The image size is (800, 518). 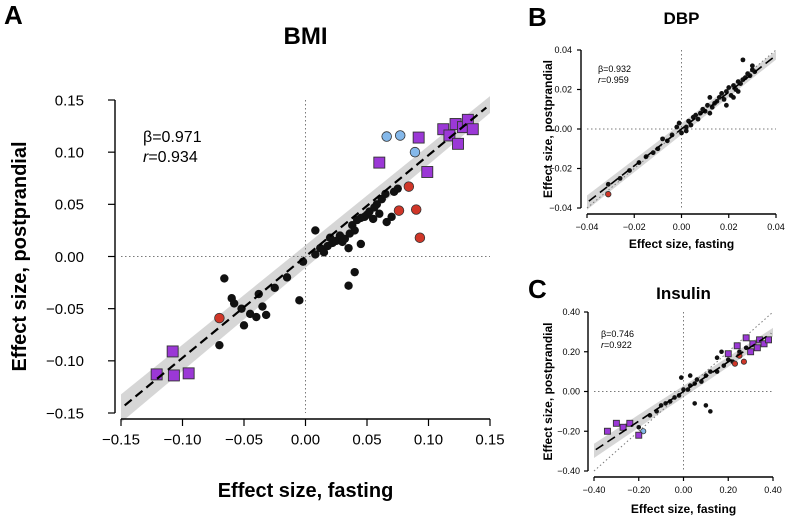 What do you see at coordinates (634, 227) in the screenshot?
I see `x-tick-label: −0.02` at bounding box center [634, 227].